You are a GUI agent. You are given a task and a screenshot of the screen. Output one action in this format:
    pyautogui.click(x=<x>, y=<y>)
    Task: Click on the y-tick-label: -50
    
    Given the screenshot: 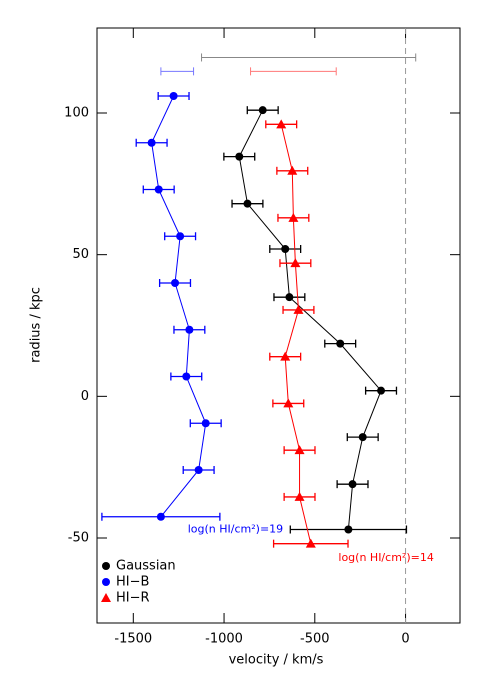 What is the action you would take?
    pyautogui.click(x=78, y=538)
    